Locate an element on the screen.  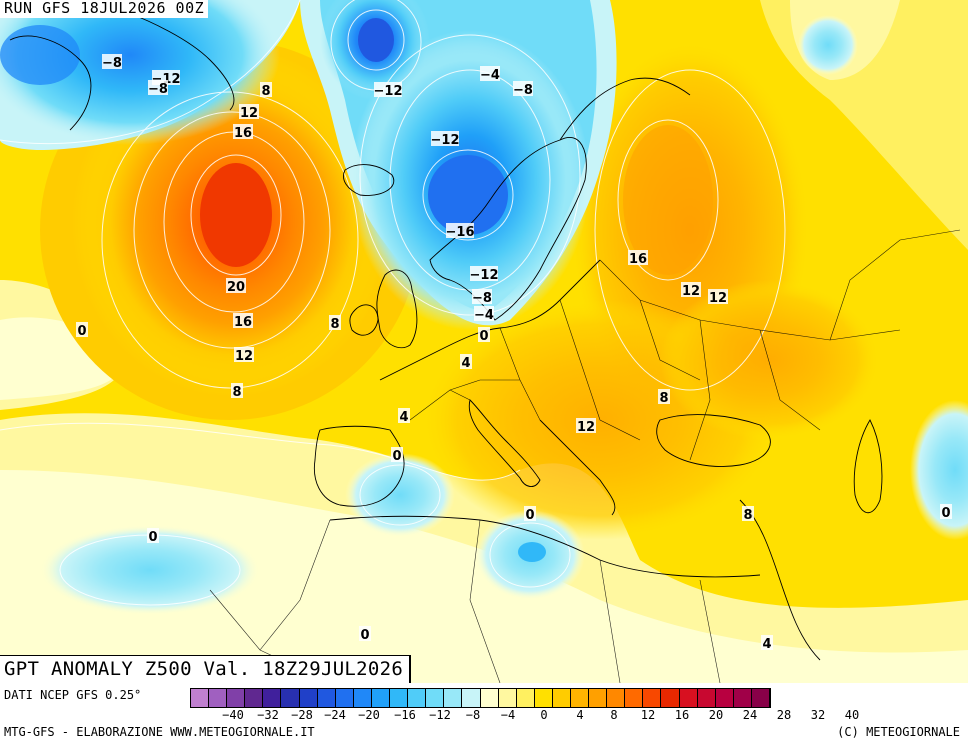
west-low-core is located at coordinates (40, 55).